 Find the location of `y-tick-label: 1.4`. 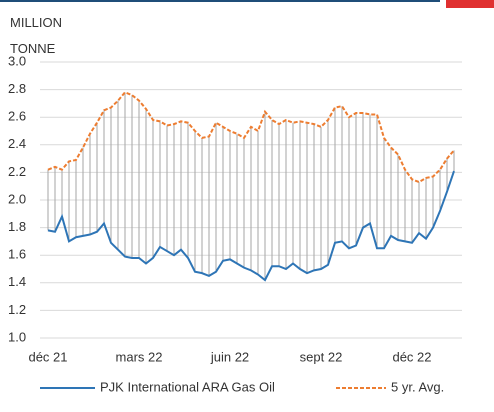

y-tick-label: 1.4 is located at coordinates (17, 281).